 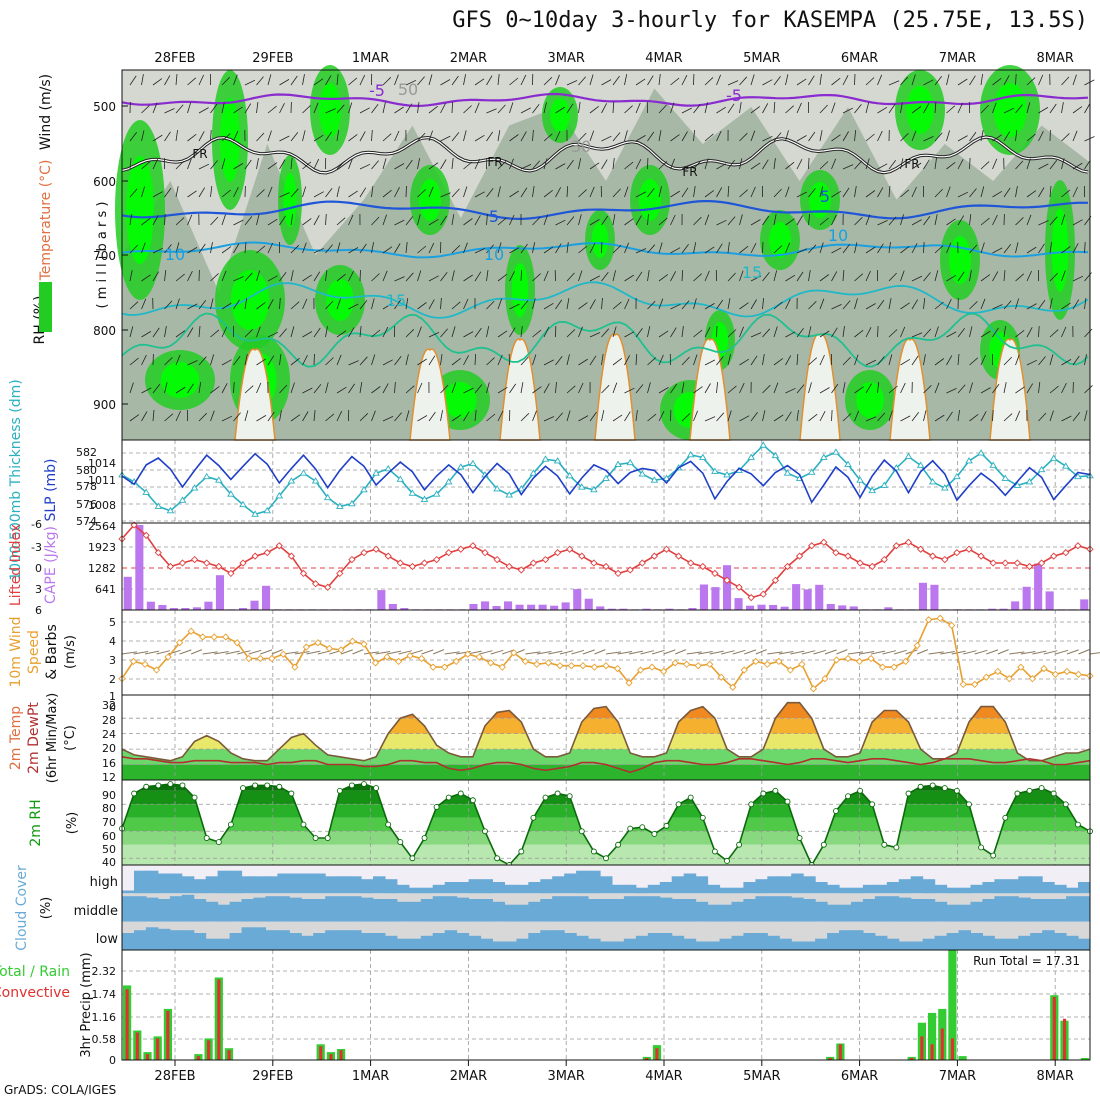 I want to click on footer-credit: GrADS: COLA/IGES, so click(x=60, y=1090).